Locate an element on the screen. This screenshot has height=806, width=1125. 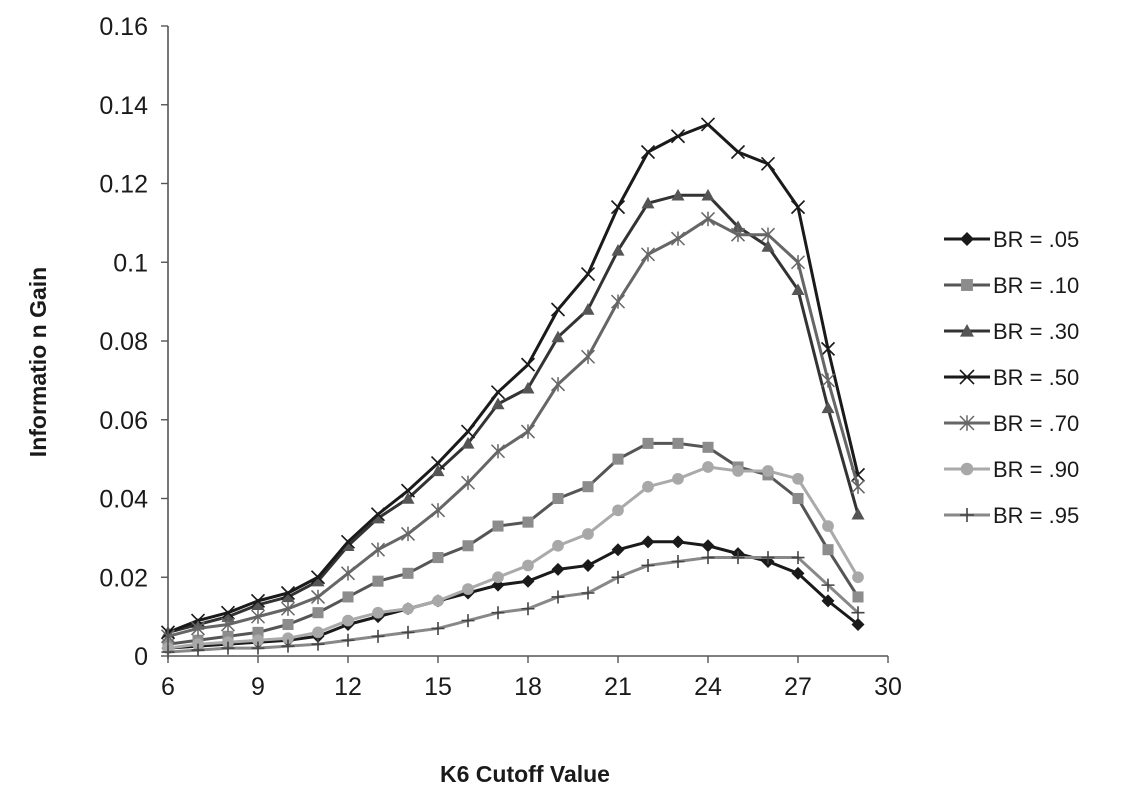
y-tick-label: 0.1 is located at coordinates (130, 263).